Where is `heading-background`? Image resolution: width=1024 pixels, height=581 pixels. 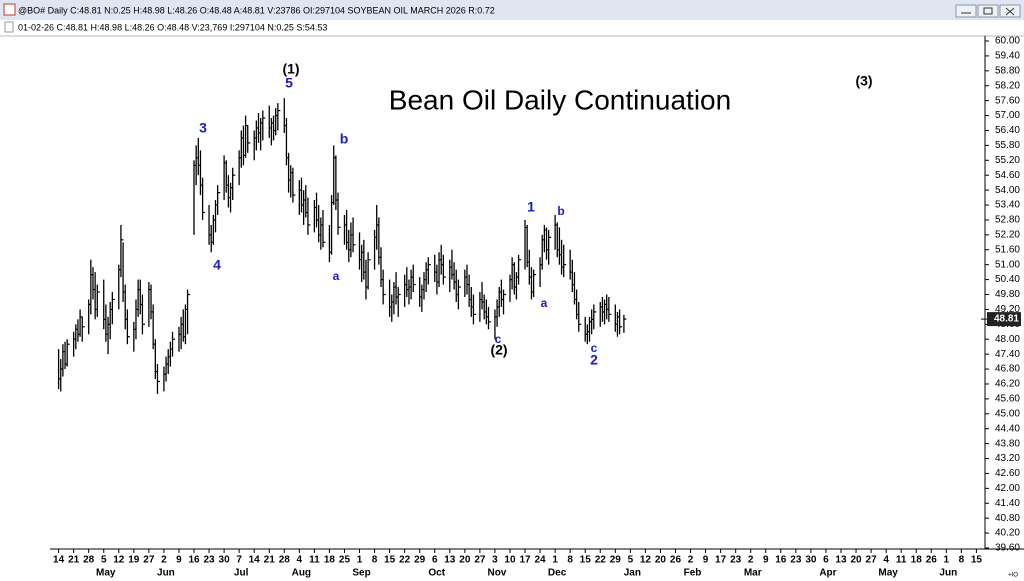 heading-background is located at coordinates (560, 102).